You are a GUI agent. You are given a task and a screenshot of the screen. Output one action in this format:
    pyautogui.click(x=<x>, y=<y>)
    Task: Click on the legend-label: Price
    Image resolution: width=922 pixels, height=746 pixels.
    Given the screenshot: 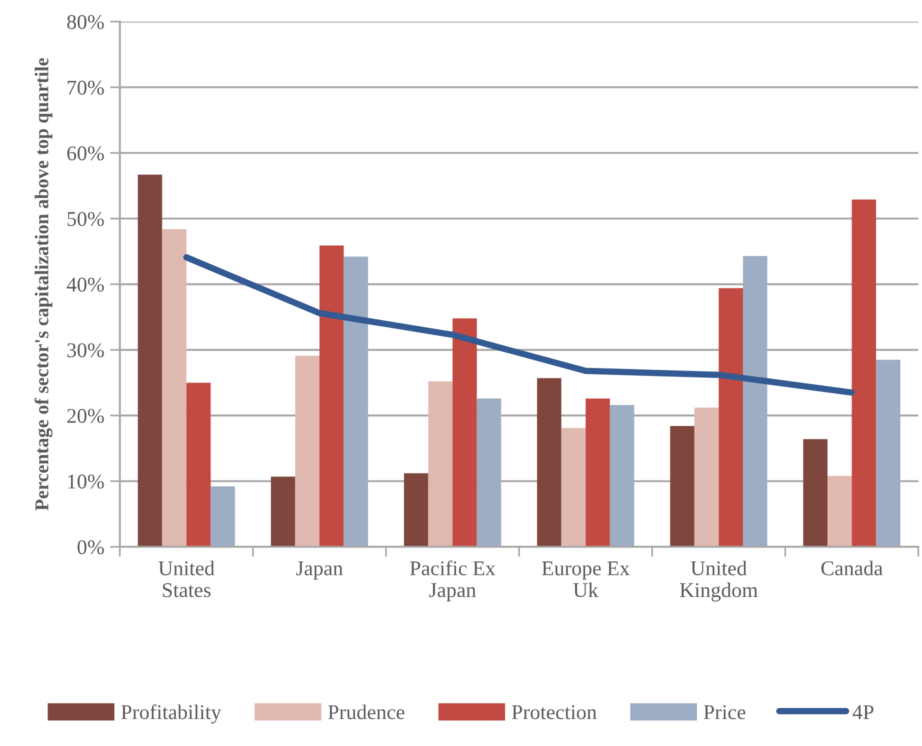 What is the action you would take?
    pyautogui.click(x=725, y=712)
    